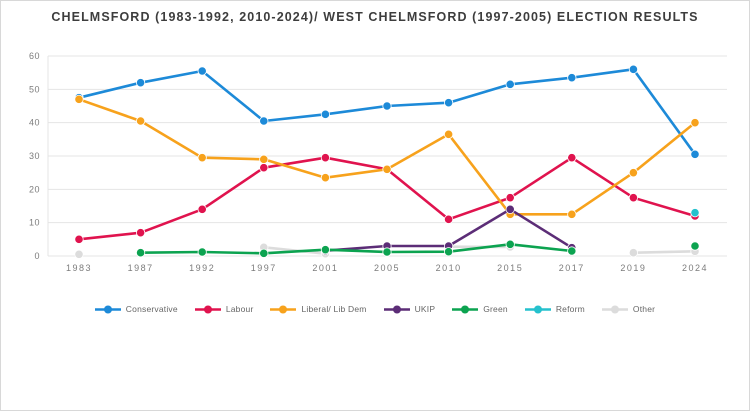 This screenshot has height=411, width=750. I want to click on data-point-liberal-lib-dem-1997, so click(264, 159).